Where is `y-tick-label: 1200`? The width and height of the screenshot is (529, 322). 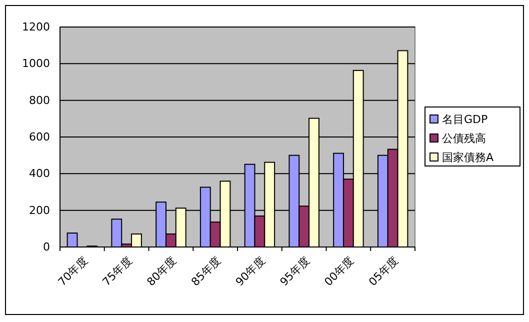
y-tick-label: 1200 is located at coordinates (36, 27).